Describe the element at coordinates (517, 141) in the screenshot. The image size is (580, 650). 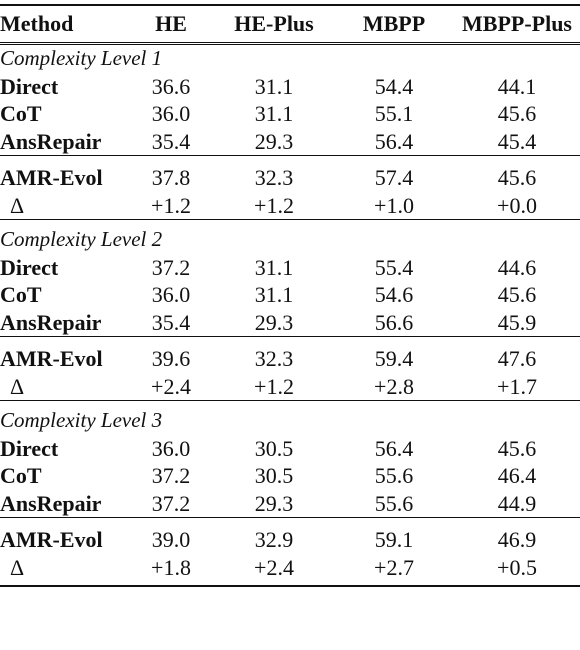
I see `cell-mbpp-plus: 45.4` at that location.